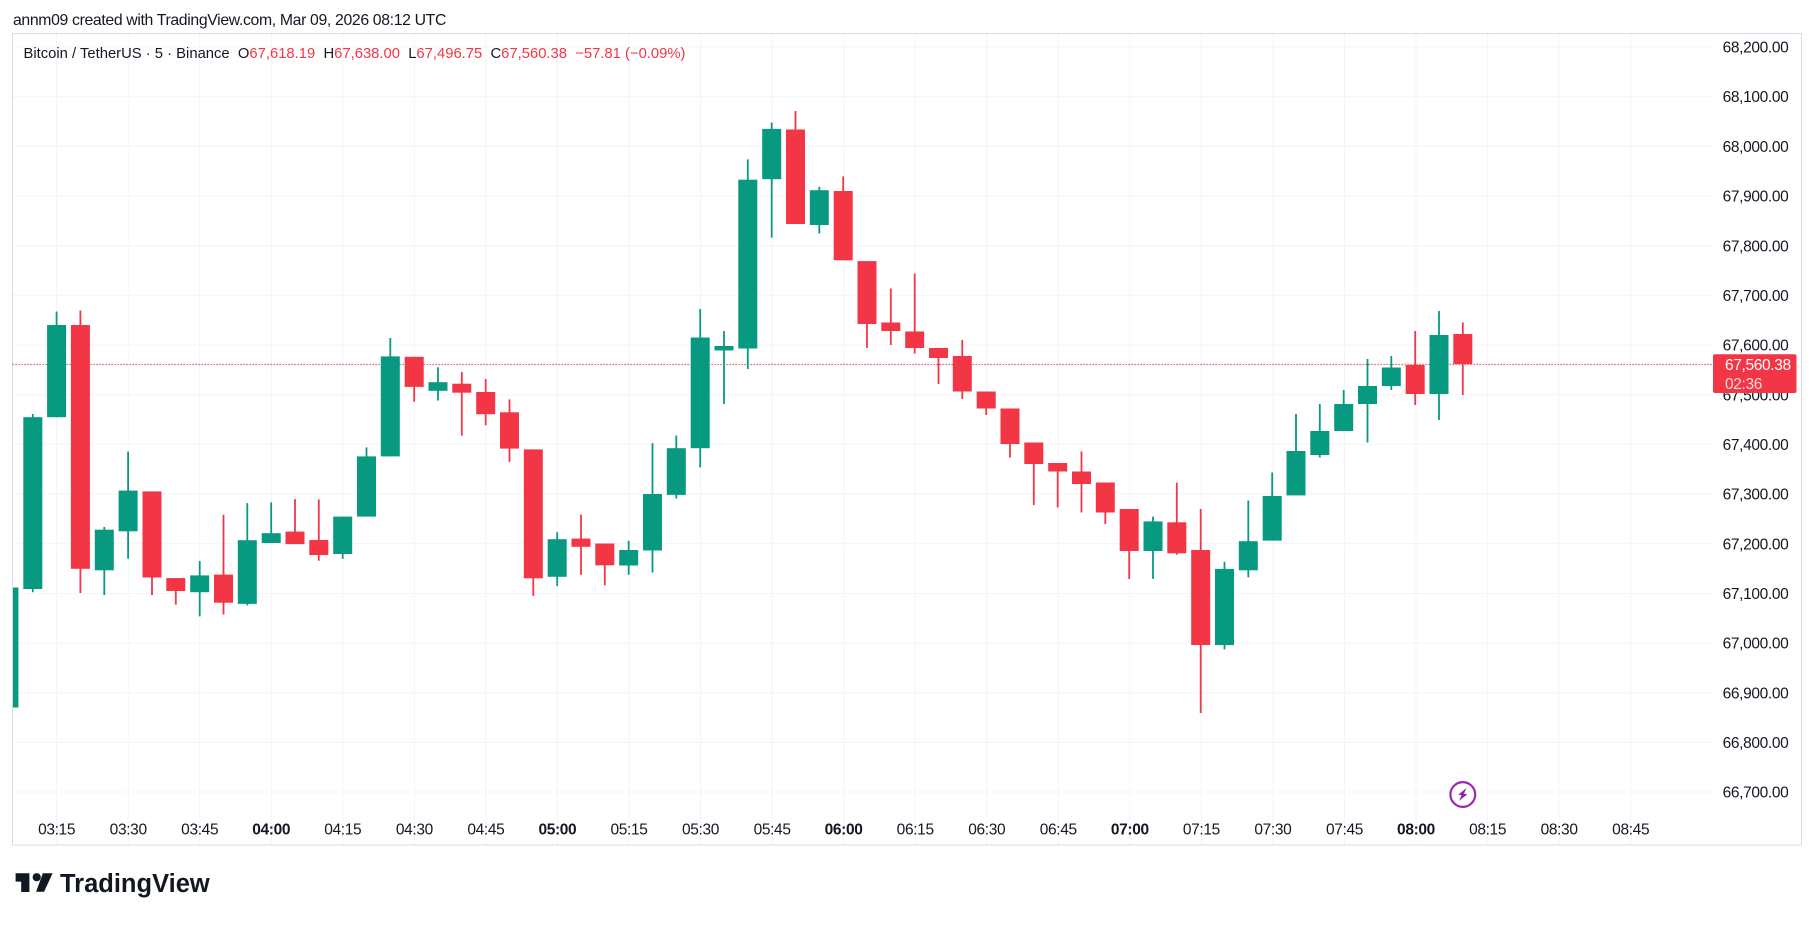  What do you see at coordinates (1756, 445) in the screenshot?
I see `svg-text: 67,400.00` at bounding box center [1756, 445].